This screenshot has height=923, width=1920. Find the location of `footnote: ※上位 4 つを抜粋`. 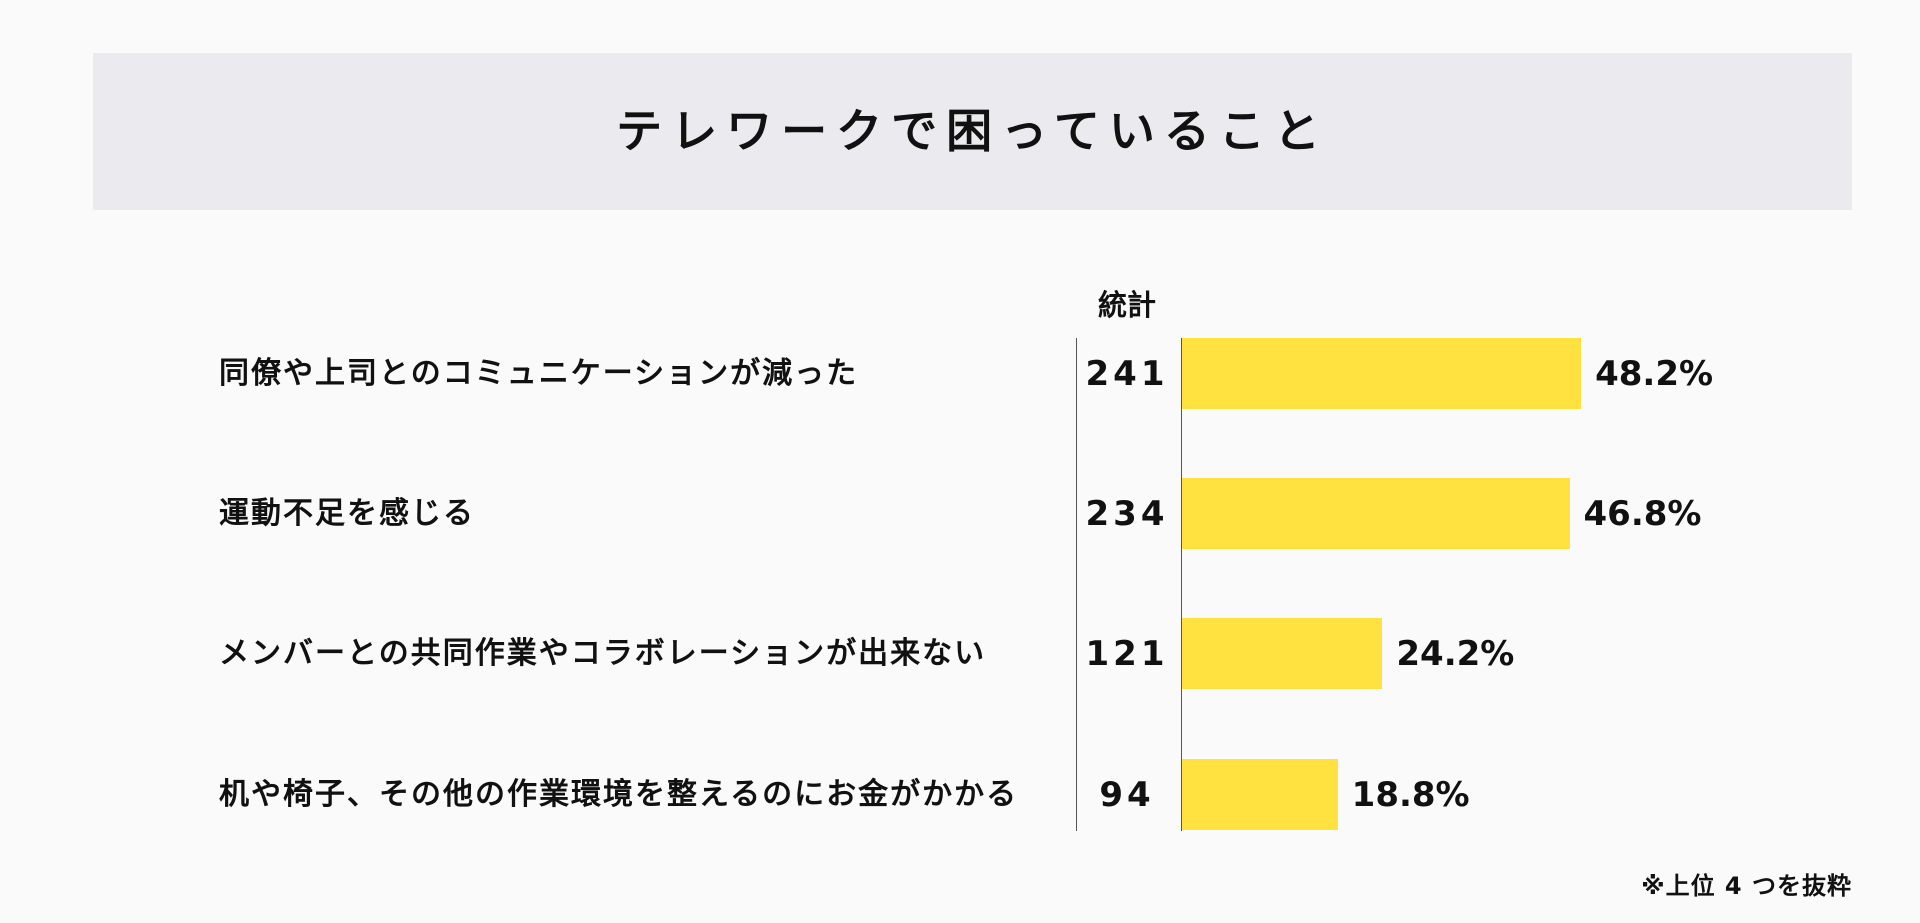

footnote: ※上位 4 つを抜粋 is located at coordinates (1746, 886).